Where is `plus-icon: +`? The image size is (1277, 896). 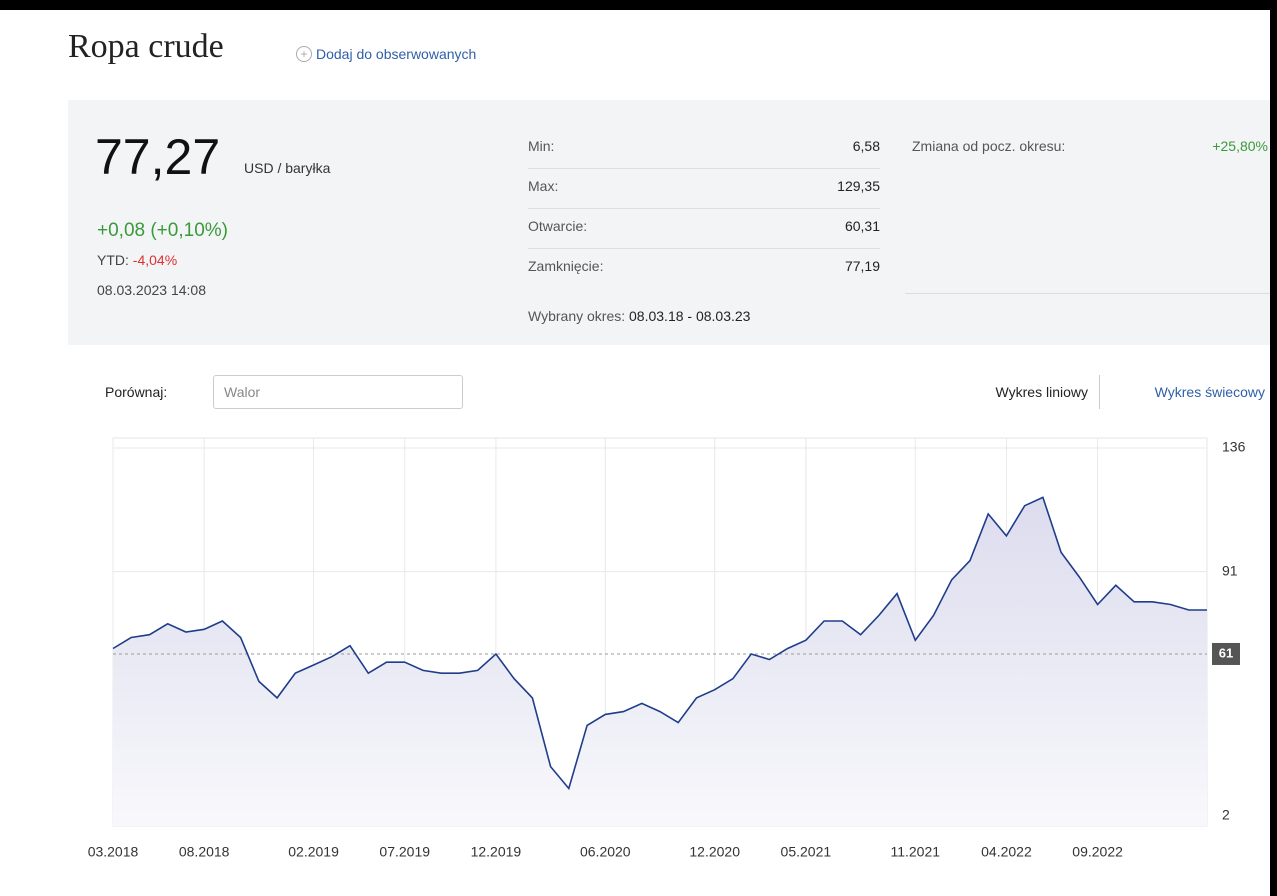
plus-icon: + is located at coordinates (304, 54).